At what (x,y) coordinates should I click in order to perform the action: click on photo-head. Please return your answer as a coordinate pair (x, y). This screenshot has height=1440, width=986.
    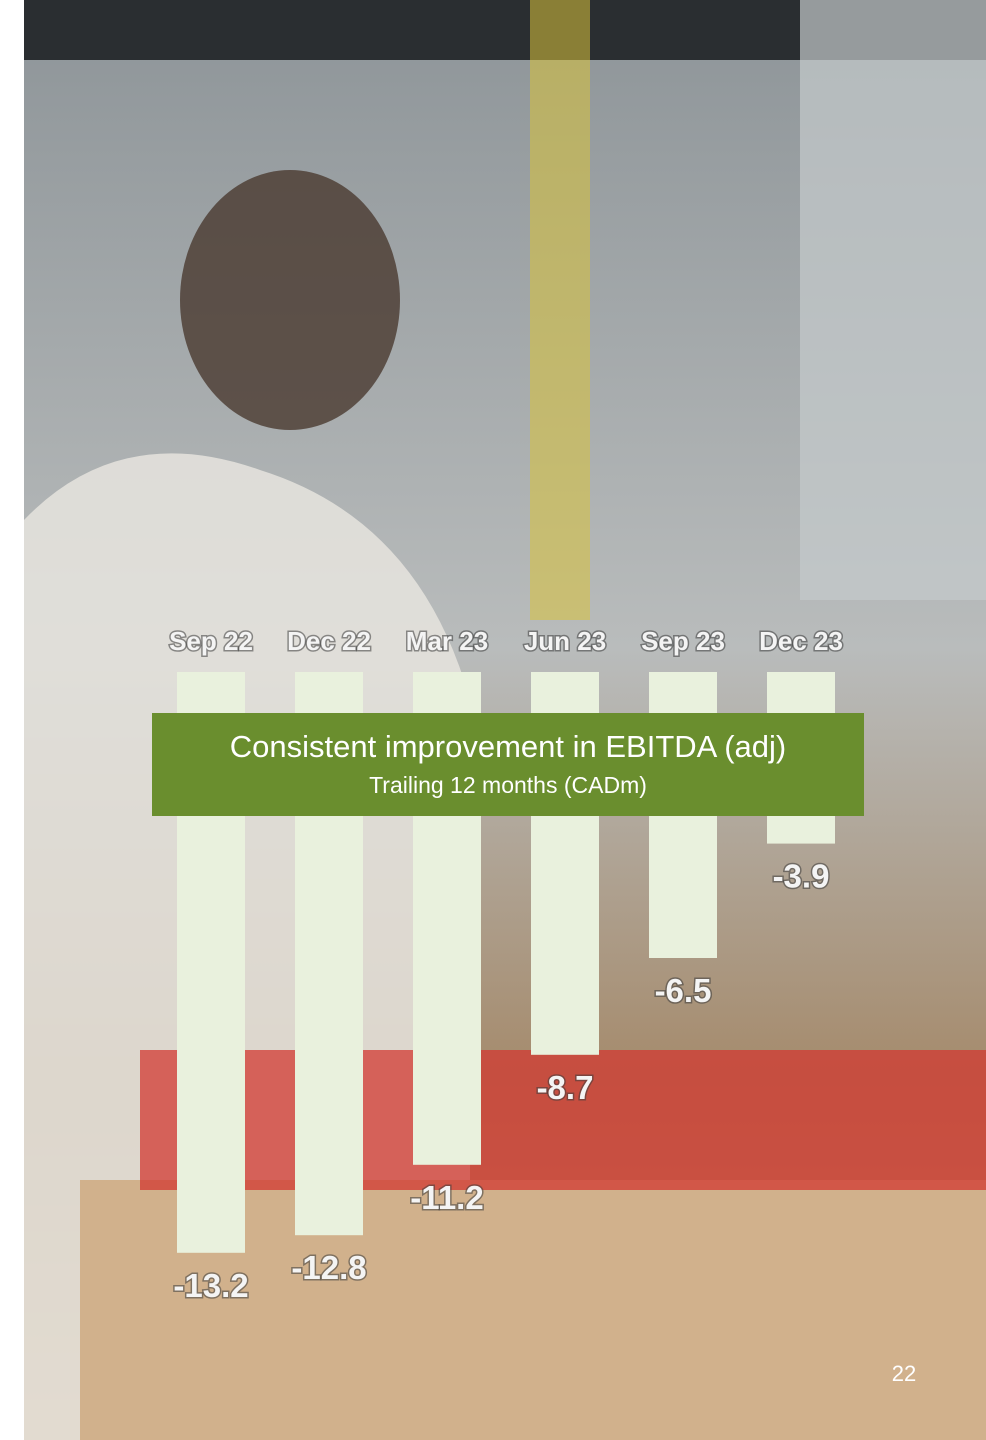
    Looking at the image, I should click on (290, 300).